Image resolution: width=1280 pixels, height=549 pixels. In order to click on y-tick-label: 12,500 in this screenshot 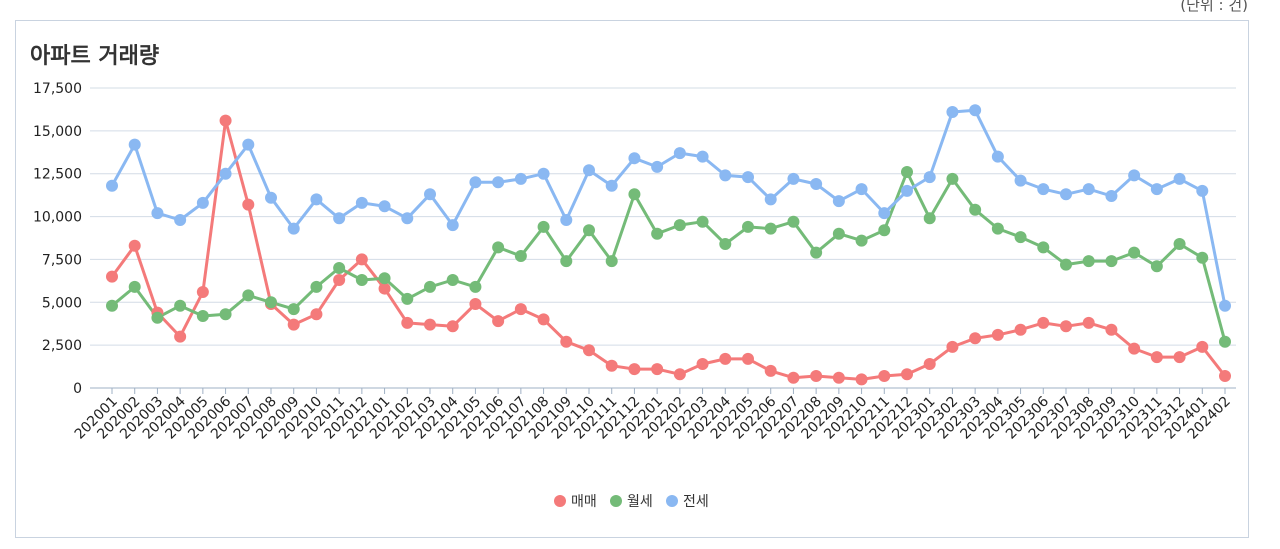, I will do `click(57, 175)`.